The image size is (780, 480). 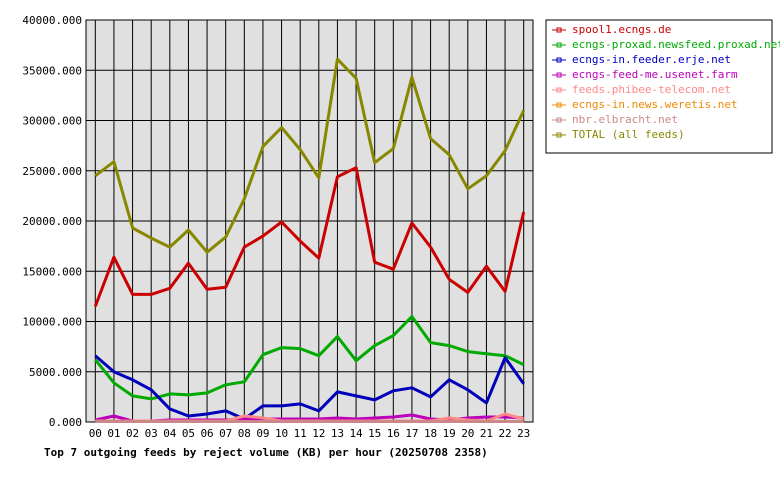 I want to click on x-tick-label: 07, so click(x=225, y=433).